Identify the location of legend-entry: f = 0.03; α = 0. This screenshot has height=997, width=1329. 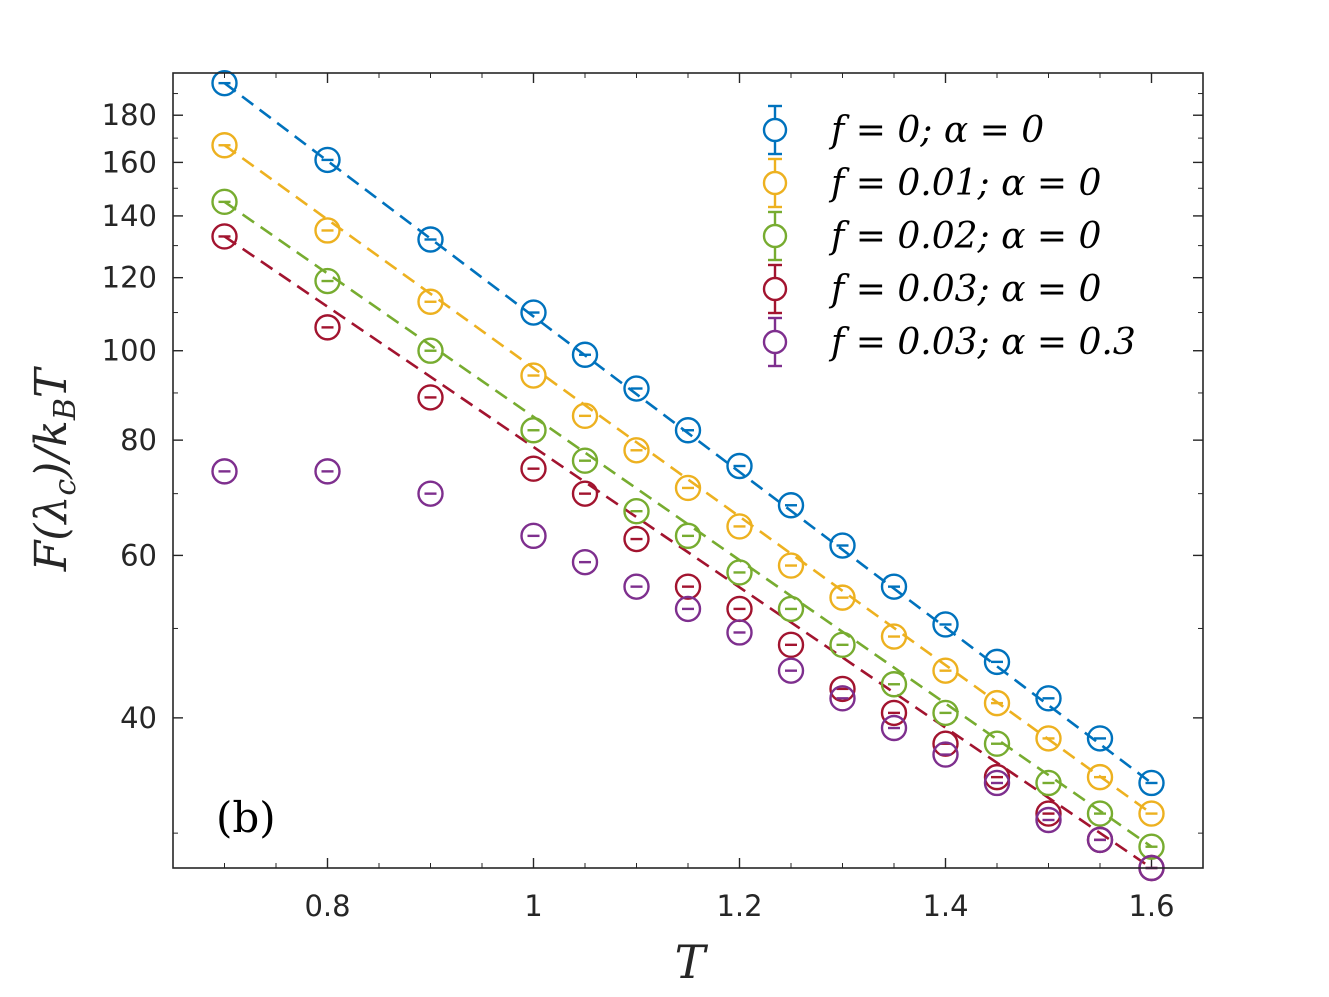
(931, 289).